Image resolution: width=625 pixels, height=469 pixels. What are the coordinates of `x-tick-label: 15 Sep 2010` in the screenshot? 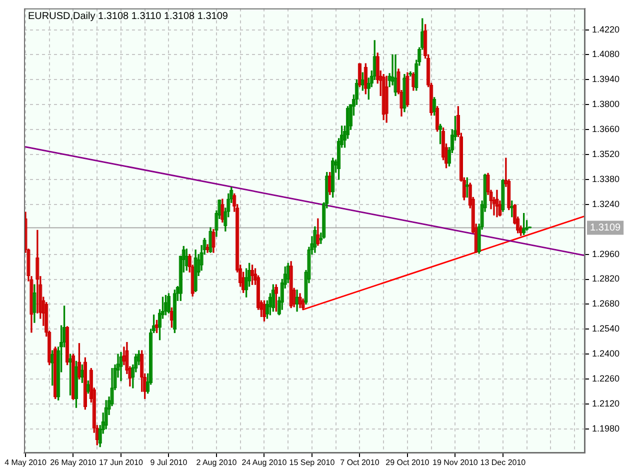 It's located at (312, 463).